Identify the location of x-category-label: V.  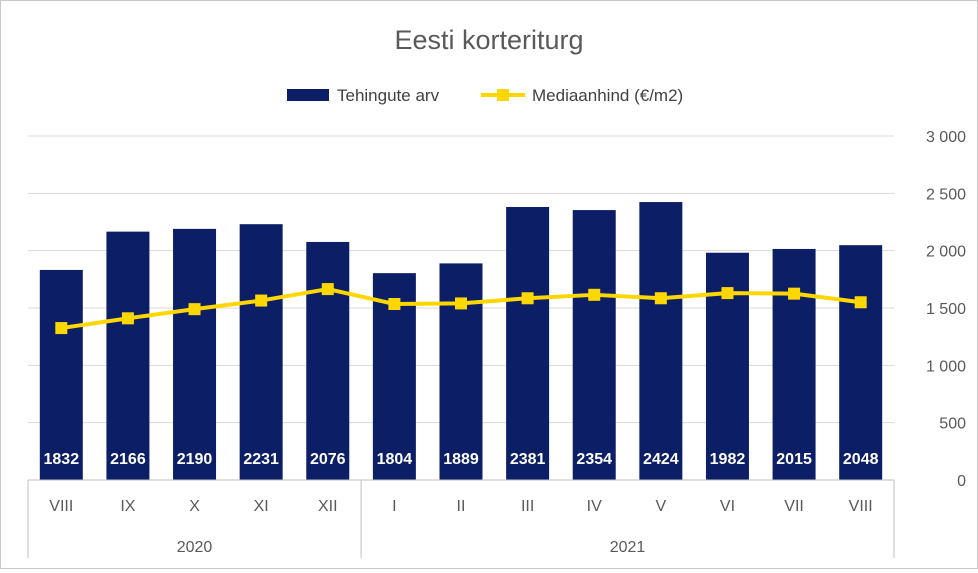
(661, 506).